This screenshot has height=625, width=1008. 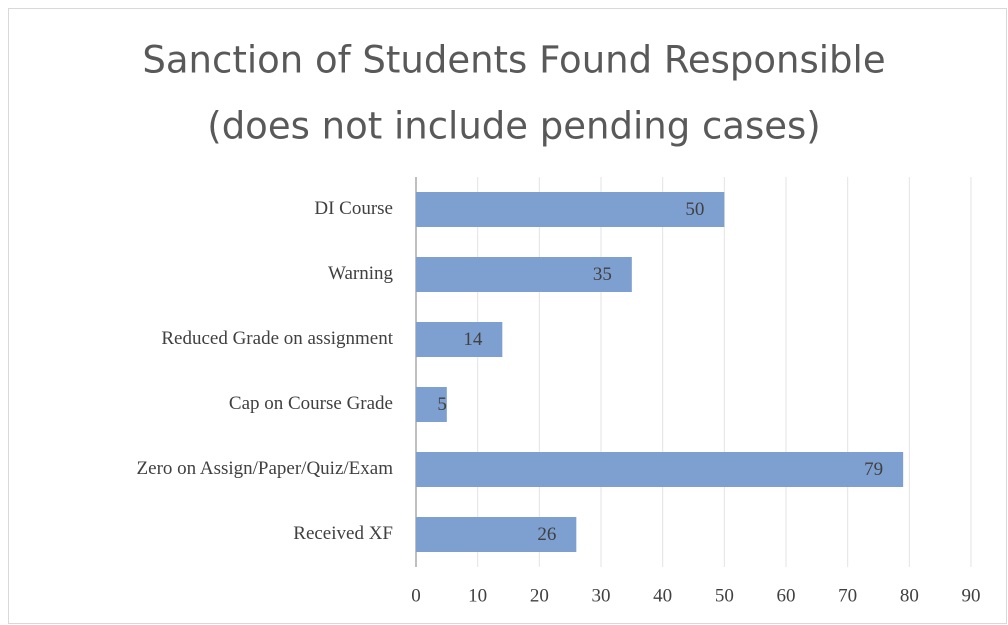 I want to click on x-tick-label: 10, so click(x=477, y=595).